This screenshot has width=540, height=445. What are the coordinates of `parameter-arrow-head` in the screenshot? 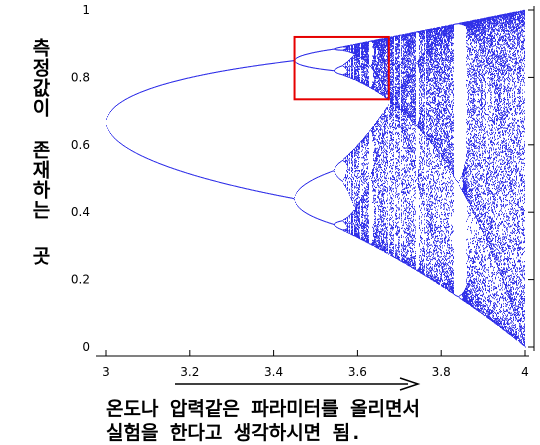 It's located at (410, 384).